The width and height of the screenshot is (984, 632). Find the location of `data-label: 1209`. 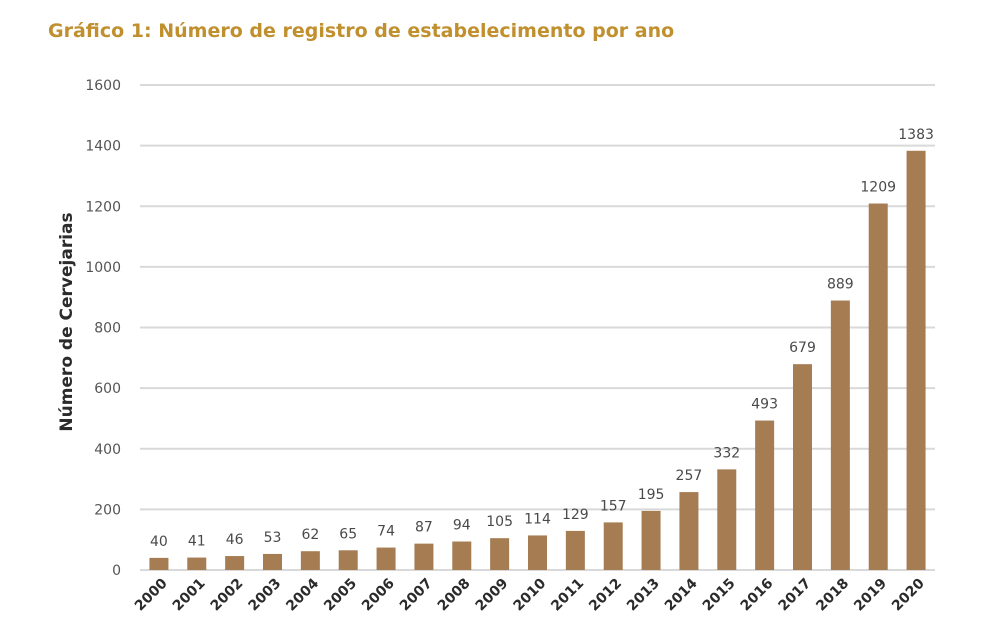

data-label: 1209 is located at coordinates (878, 188).